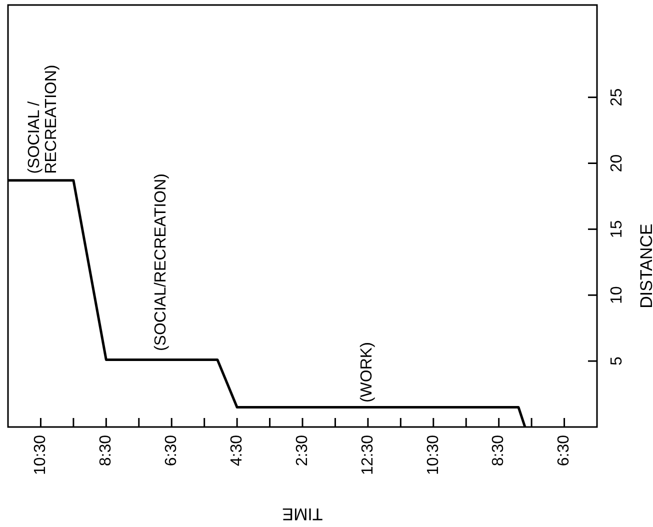 The width and height of the screenshot is (653, 527). I want to click on x-tick-label: 4:30, so click(237, 450).